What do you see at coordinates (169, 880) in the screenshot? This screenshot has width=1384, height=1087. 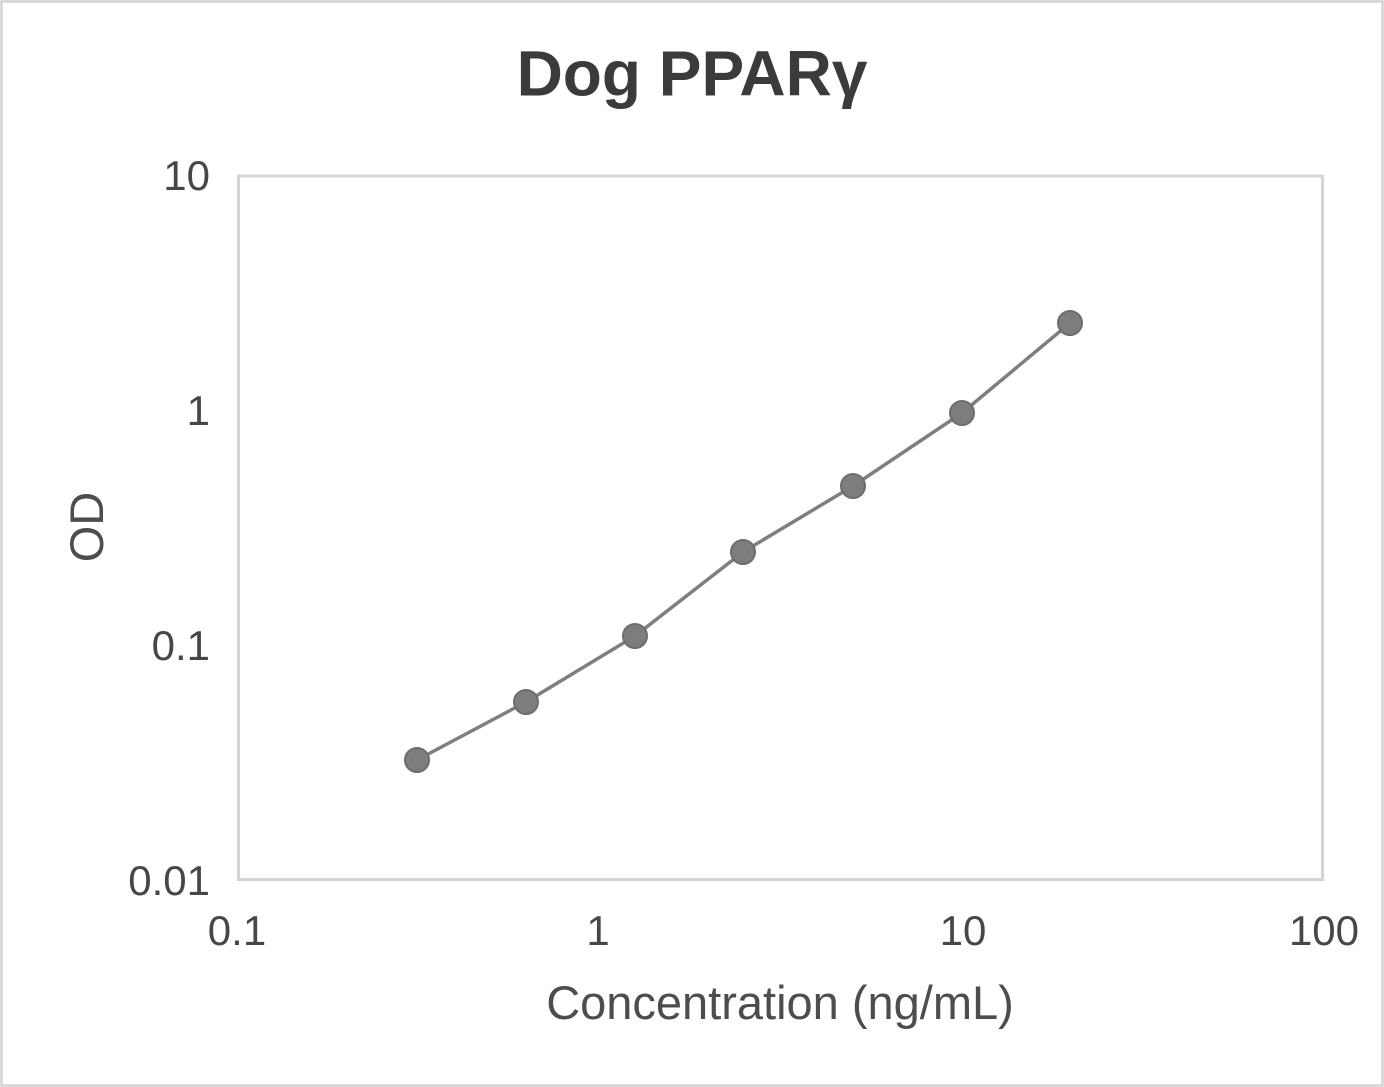 I see `svg-text: 0.01` at bounding box center [169, 880].